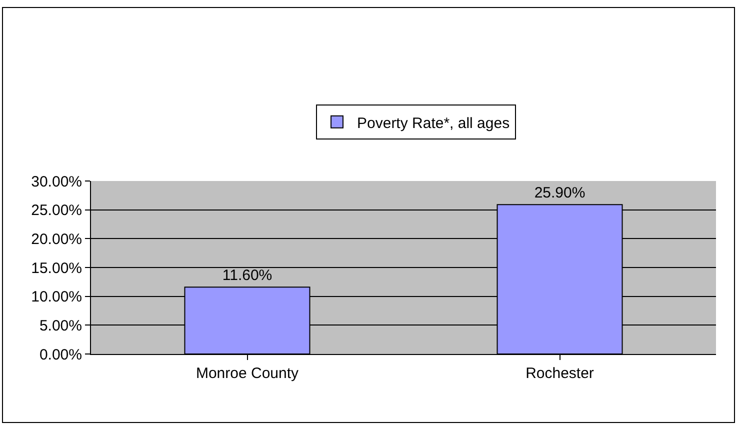 This screenshot has width=738, height=428. I want to click on y-tick-label: 15.00%, so click(56, 268).